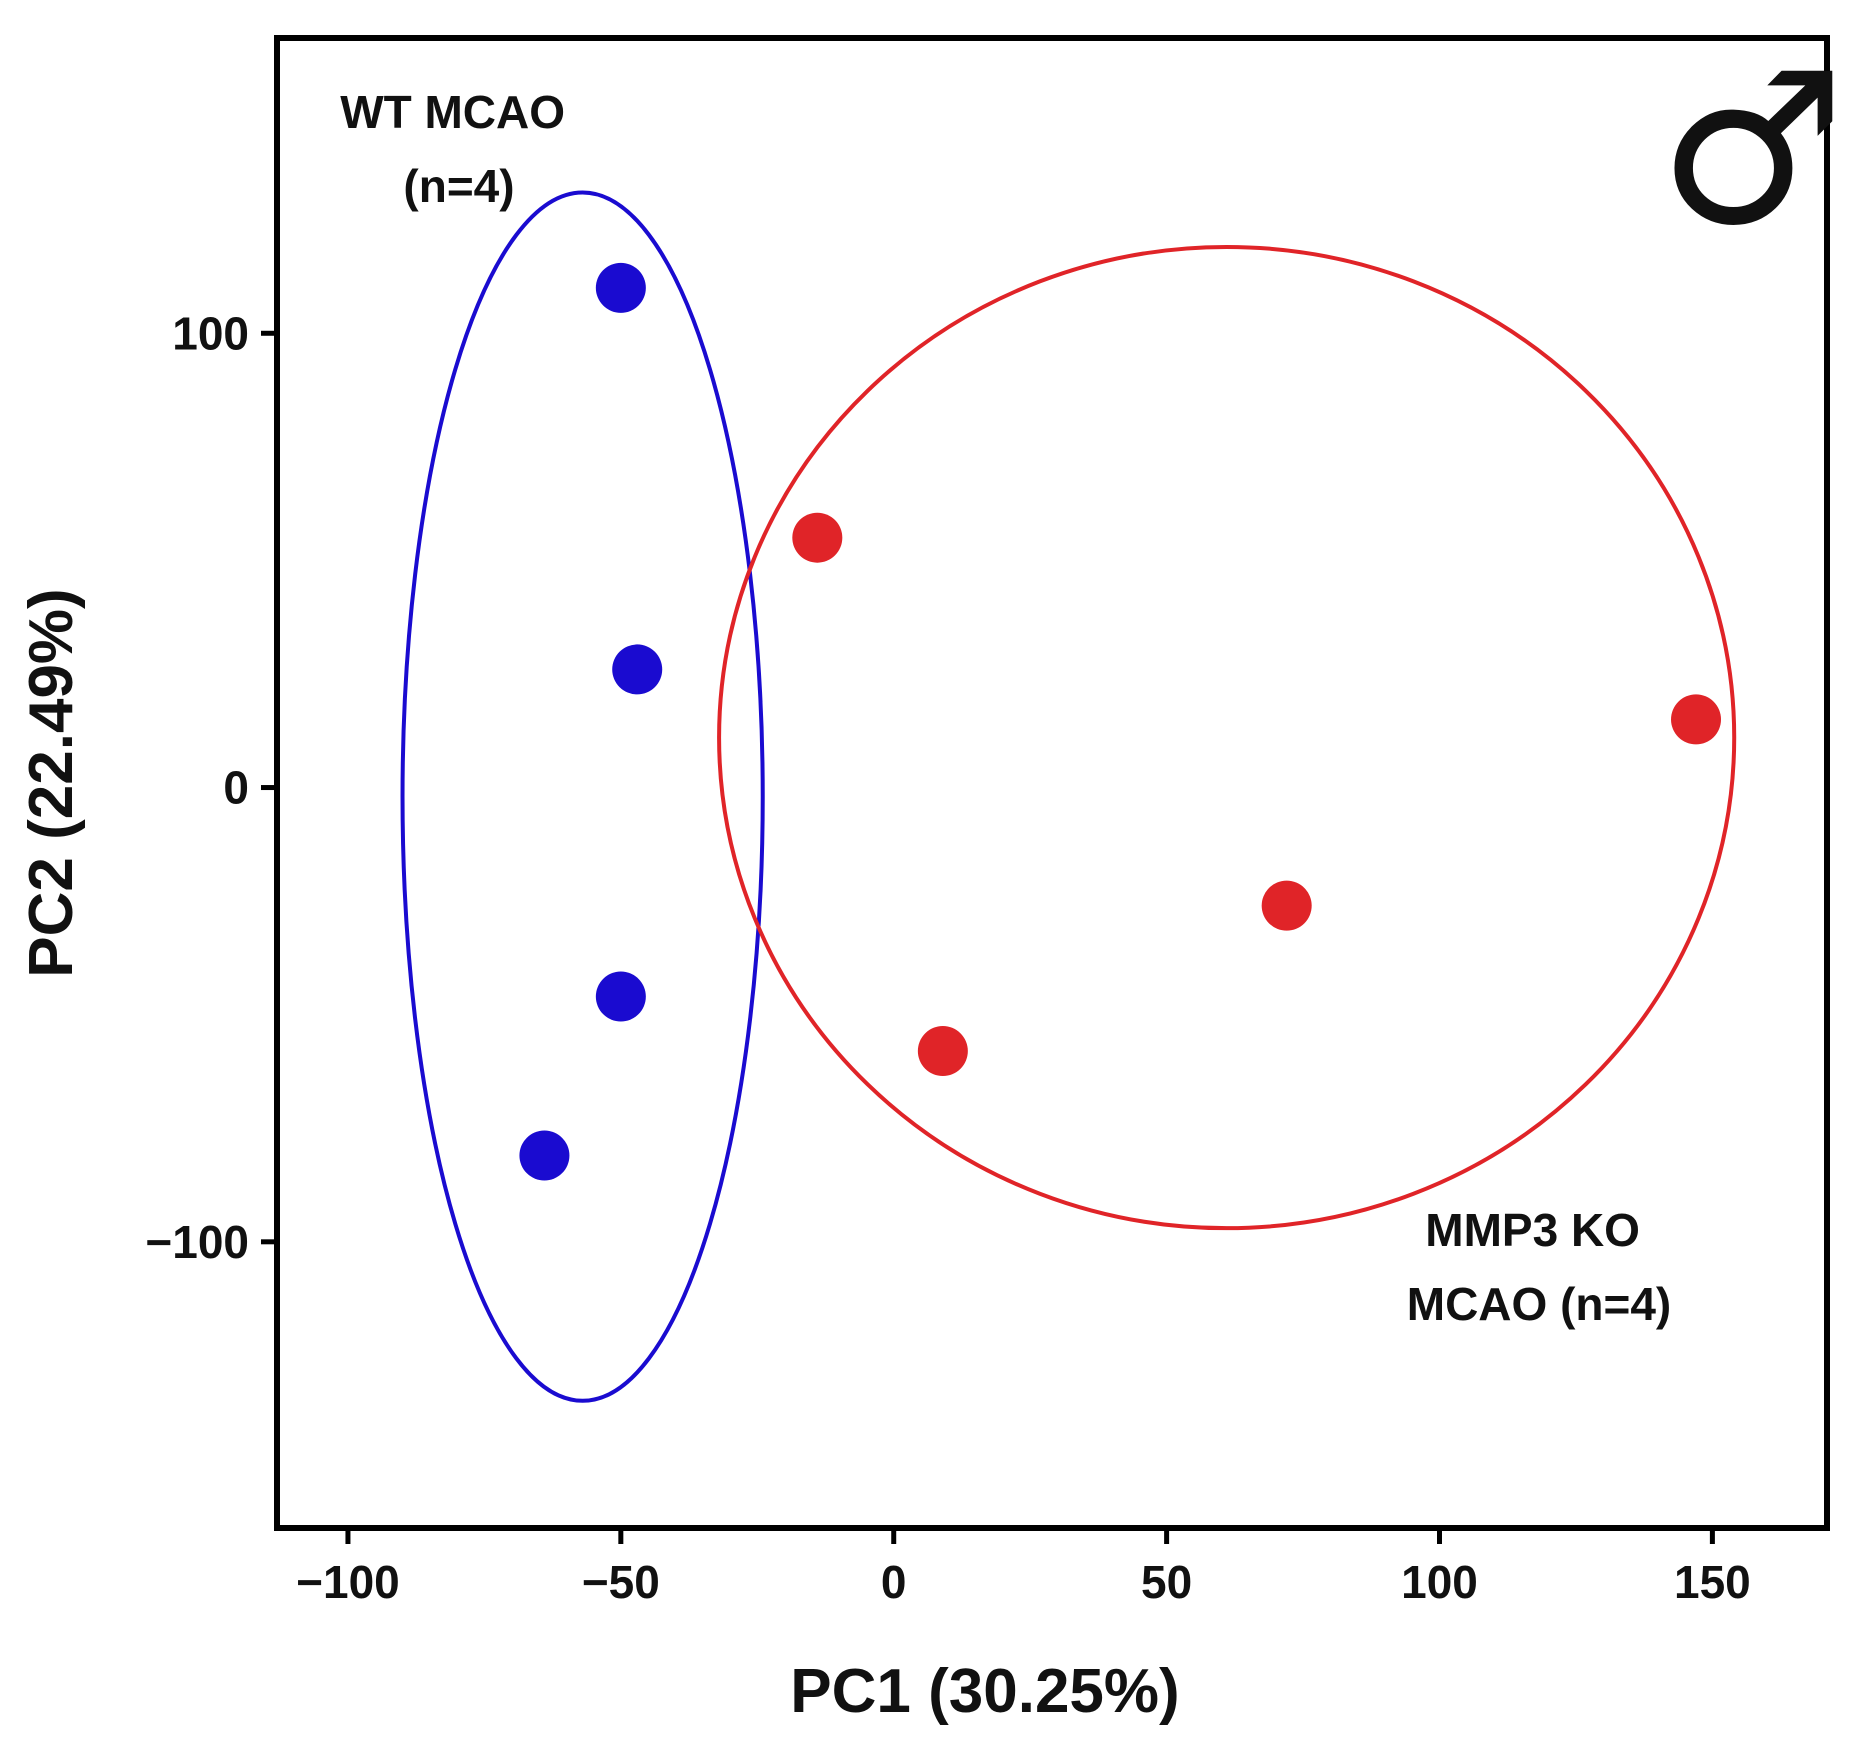 The image size is (1855, 1742). What do you see at coordinates (210, 333) in the screenshot?
I see `y-tick-label-2: 100` at bounding box center [210, 333].